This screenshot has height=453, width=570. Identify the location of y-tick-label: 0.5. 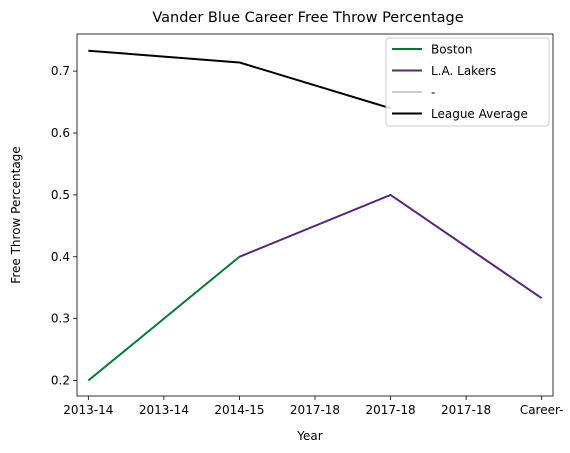
(60, 195).